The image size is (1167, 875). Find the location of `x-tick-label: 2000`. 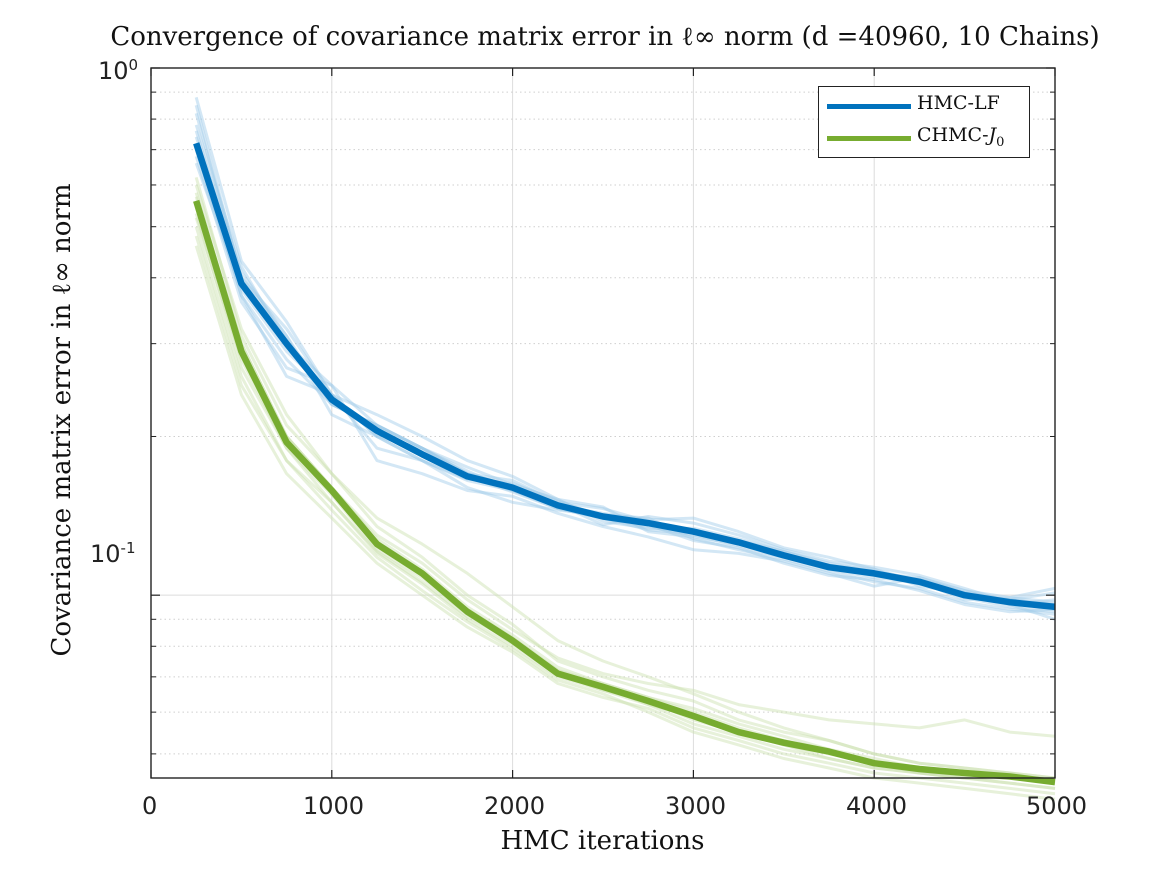

x-tick-label: 2000 is located at coordinates (515, 806).